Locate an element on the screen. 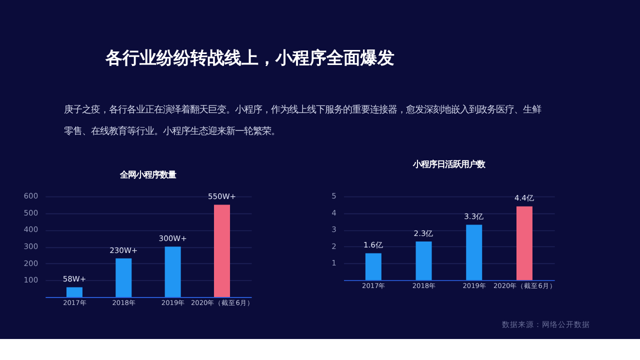 This screenshot has height=360, width=640. data-label: 3.3亿 is located at coordinates (474, 217).